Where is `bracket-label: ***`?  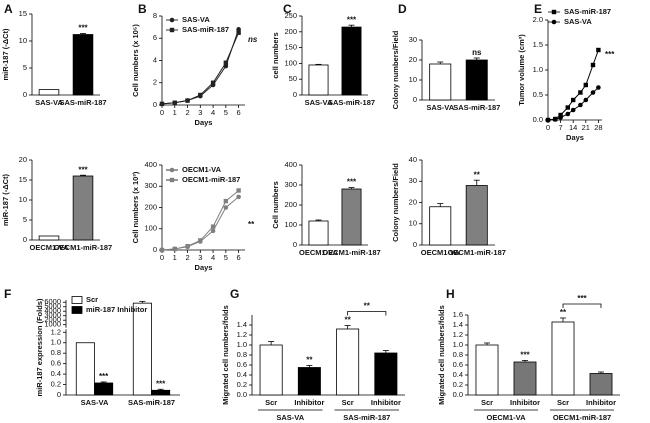
bracket-label: *** is located at coordinates (582, 298).